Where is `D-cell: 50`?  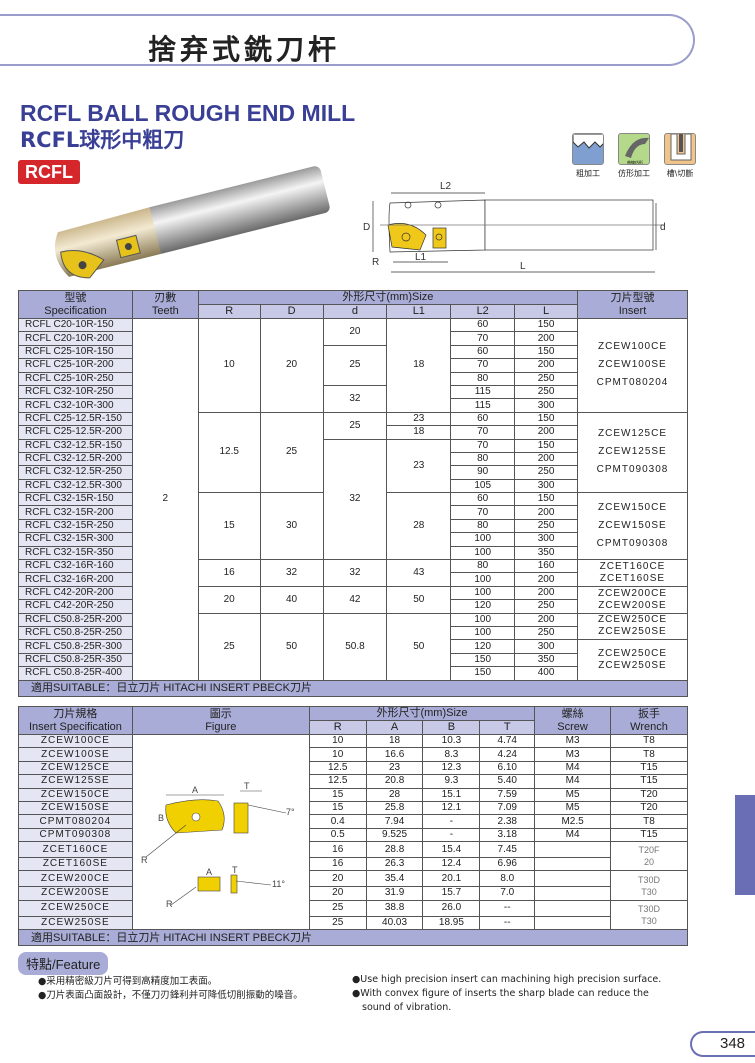 D-cell: 50 is located at coordinates (291, 646).